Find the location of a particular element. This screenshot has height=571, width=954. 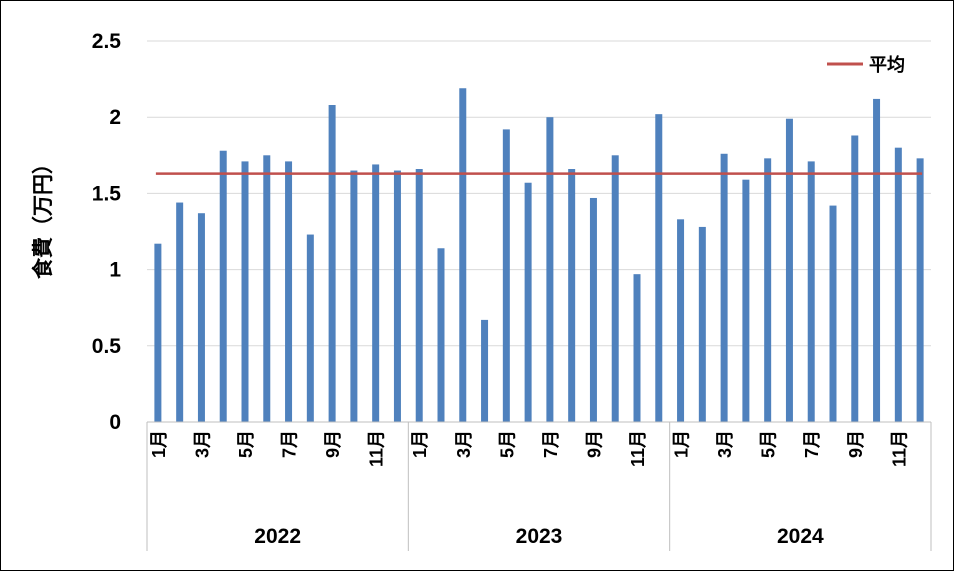

y-tick-label: 2 is located at coordinates (115, 117).